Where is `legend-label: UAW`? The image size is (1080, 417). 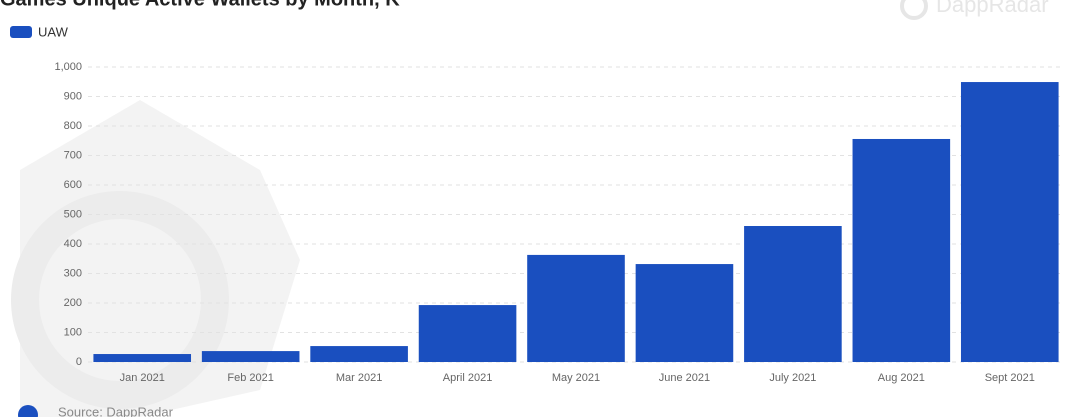 legend-label: UAW is located at coordinates (53, 31).